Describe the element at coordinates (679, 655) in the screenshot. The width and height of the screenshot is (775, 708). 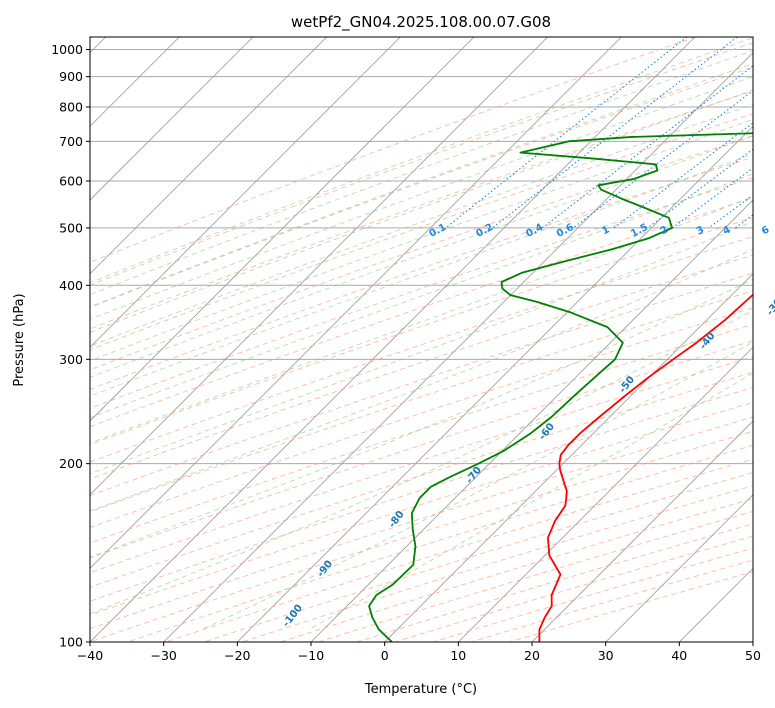
I see `x-tick-label: 40` at that location.